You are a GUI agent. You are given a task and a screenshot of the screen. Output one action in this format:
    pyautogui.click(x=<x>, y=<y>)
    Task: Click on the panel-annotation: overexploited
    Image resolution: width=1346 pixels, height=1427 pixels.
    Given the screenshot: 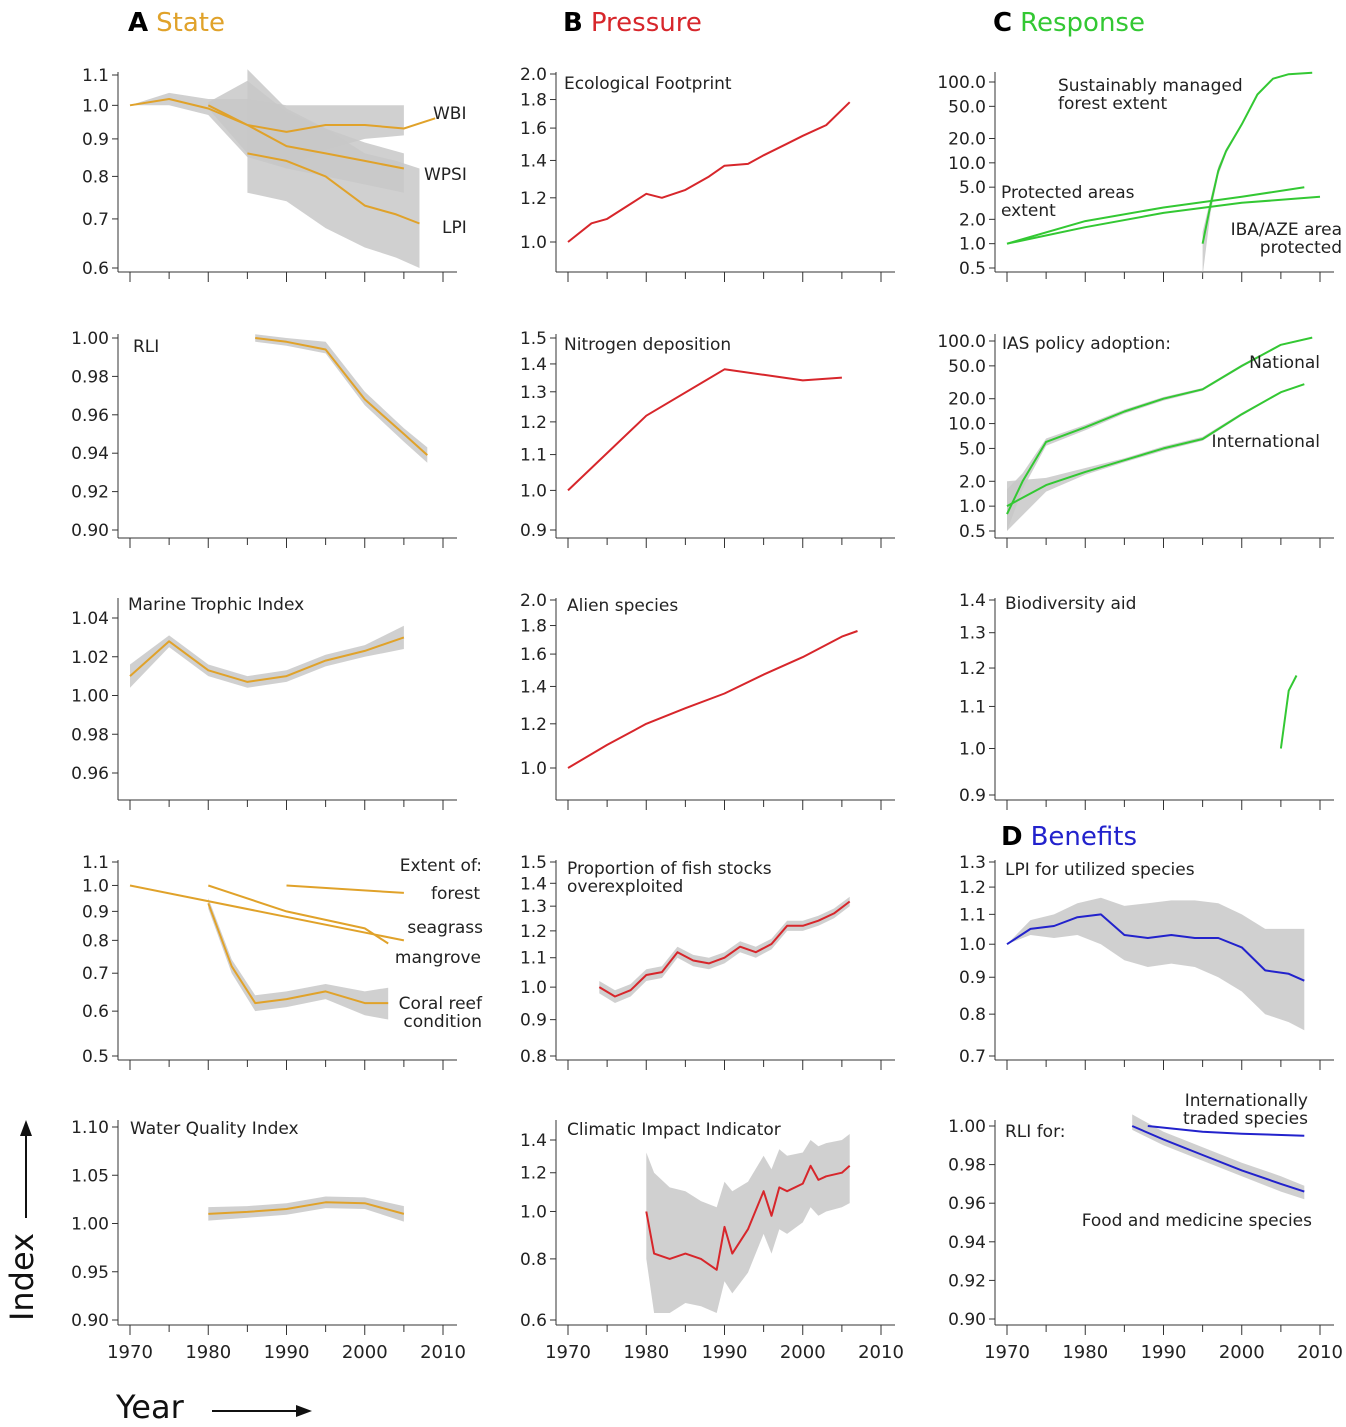 What is the action you would take?
    pyautogui.click(x=625, y=887)
    